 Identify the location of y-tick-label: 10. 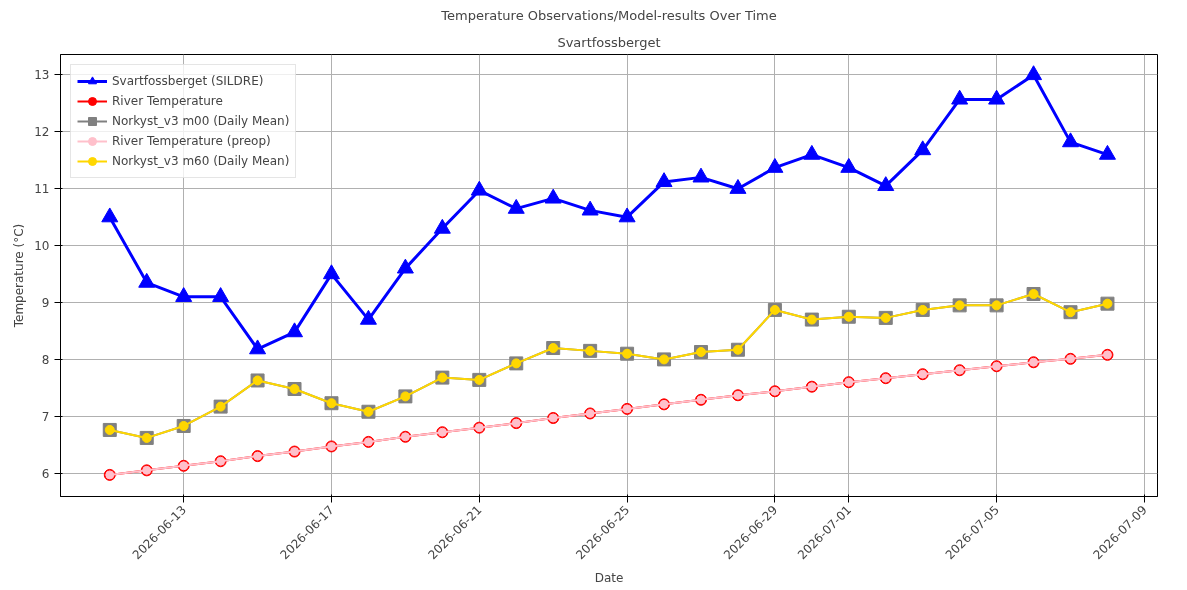
(42, 246).